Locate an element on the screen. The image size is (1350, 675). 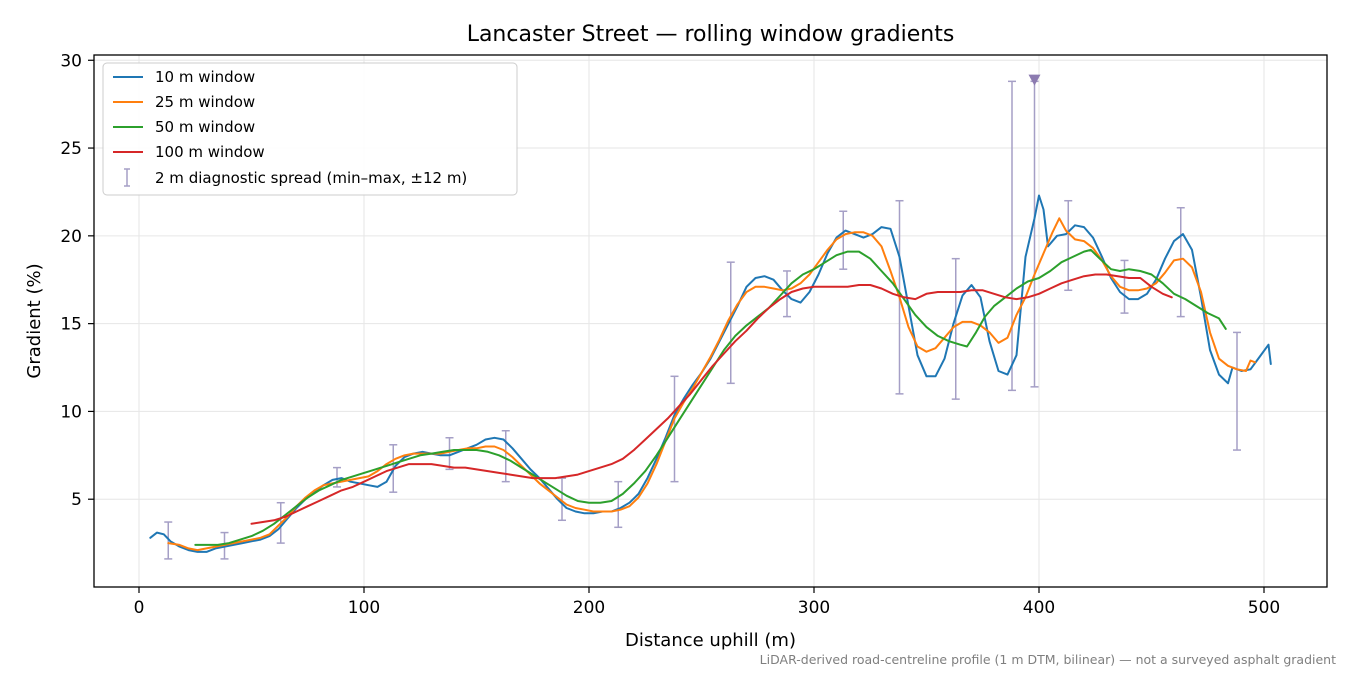
x-axis-label: Distance uphill (m) is located at coordinates (710, 640).